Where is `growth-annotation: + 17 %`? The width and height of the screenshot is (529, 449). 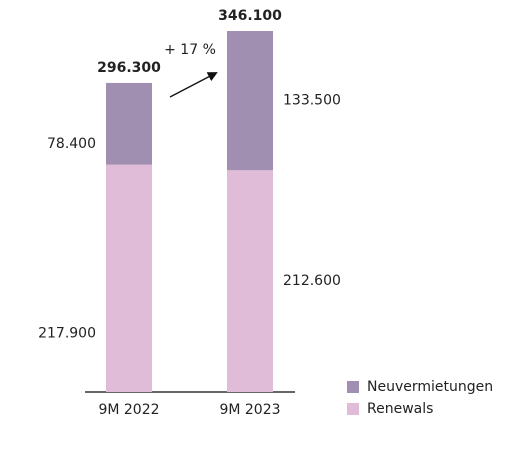 growth-annotation: + 17 % is located at coordinates (190, 50).